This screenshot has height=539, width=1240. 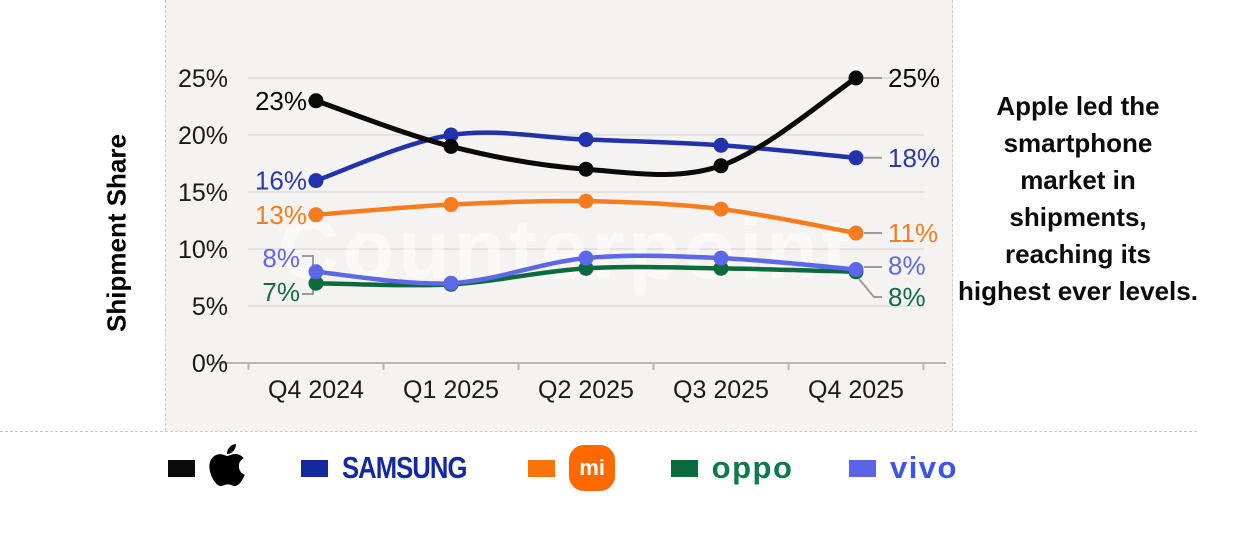 What do you see at coordinates (316, 390) in the screenshot?
I see `x-tick-label: Q4 2024` at bounding box center [316, 390].